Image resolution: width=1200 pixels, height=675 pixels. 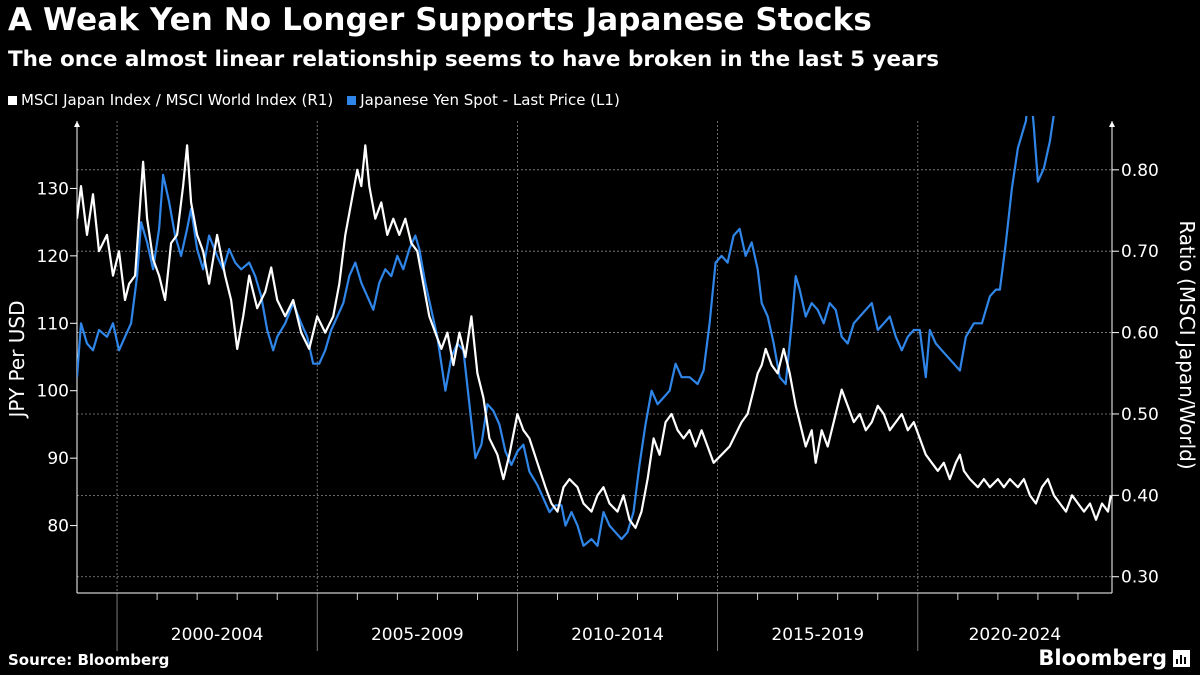 What do you see at coordinates (1140, 171) in the screenshot?
I see `y-right-tick-label-5: 0.80` at bounding box center [1140, 171].